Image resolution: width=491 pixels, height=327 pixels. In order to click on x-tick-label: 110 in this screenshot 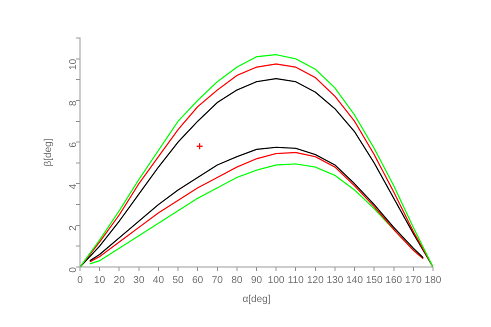, I will do `click(296, 280)`.